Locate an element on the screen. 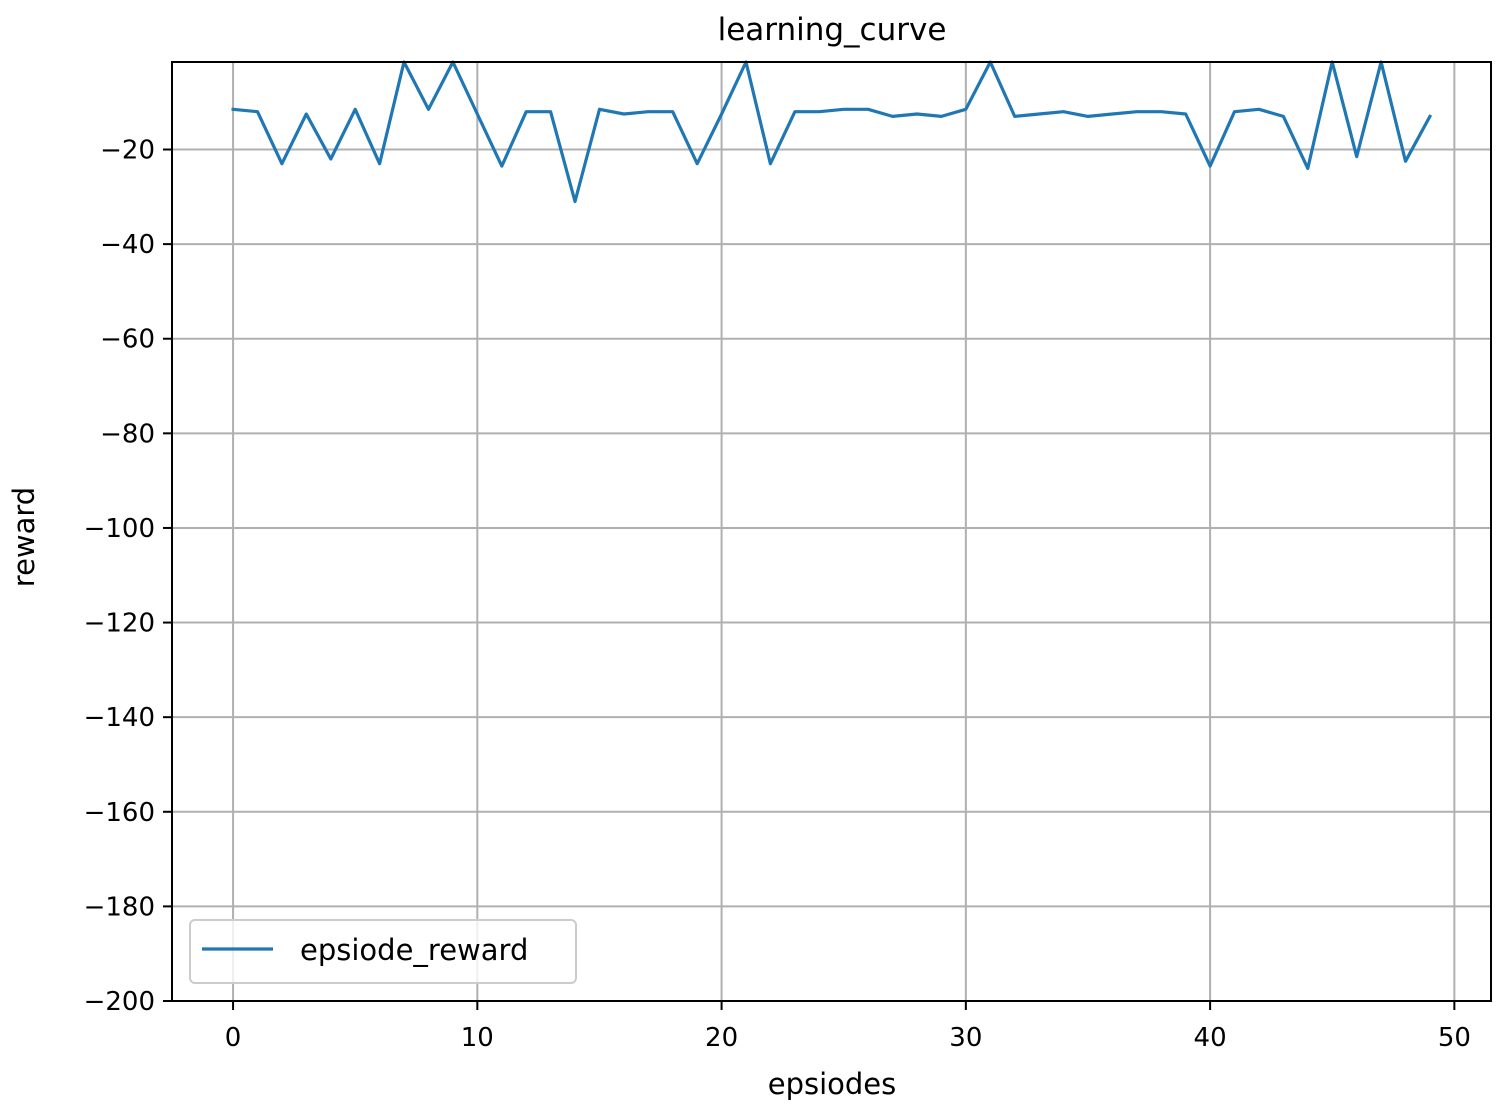 This screenshot has width=1505, height=1107. y-tick-label: −200 is located at coordinates (119, 1002).